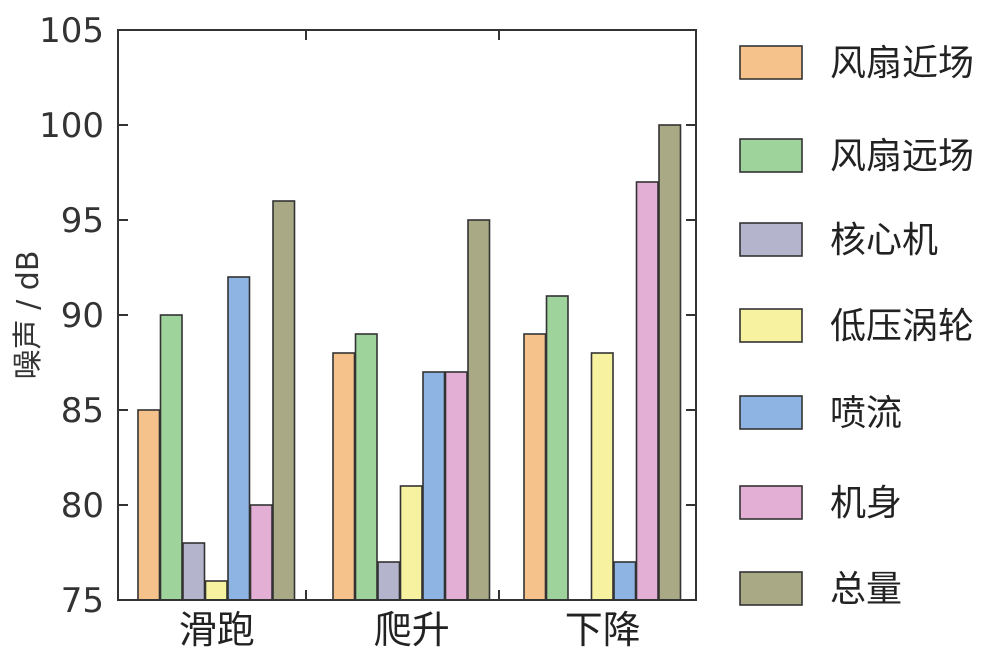 This screenshot has height=672, width=995. I want to click on bar-下降-风扇远场, so click(557, 448).